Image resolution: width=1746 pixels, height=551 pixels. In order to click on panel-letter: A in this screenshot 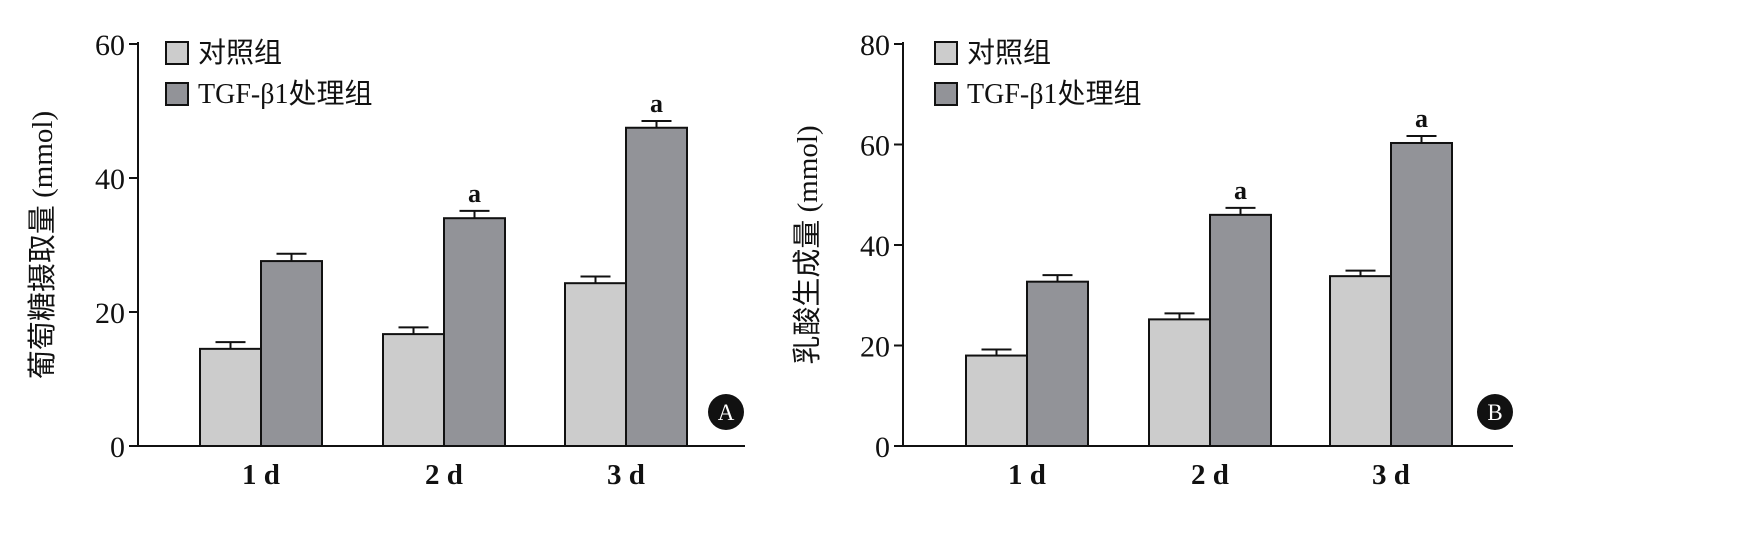, I will do `click(726, 412)`.